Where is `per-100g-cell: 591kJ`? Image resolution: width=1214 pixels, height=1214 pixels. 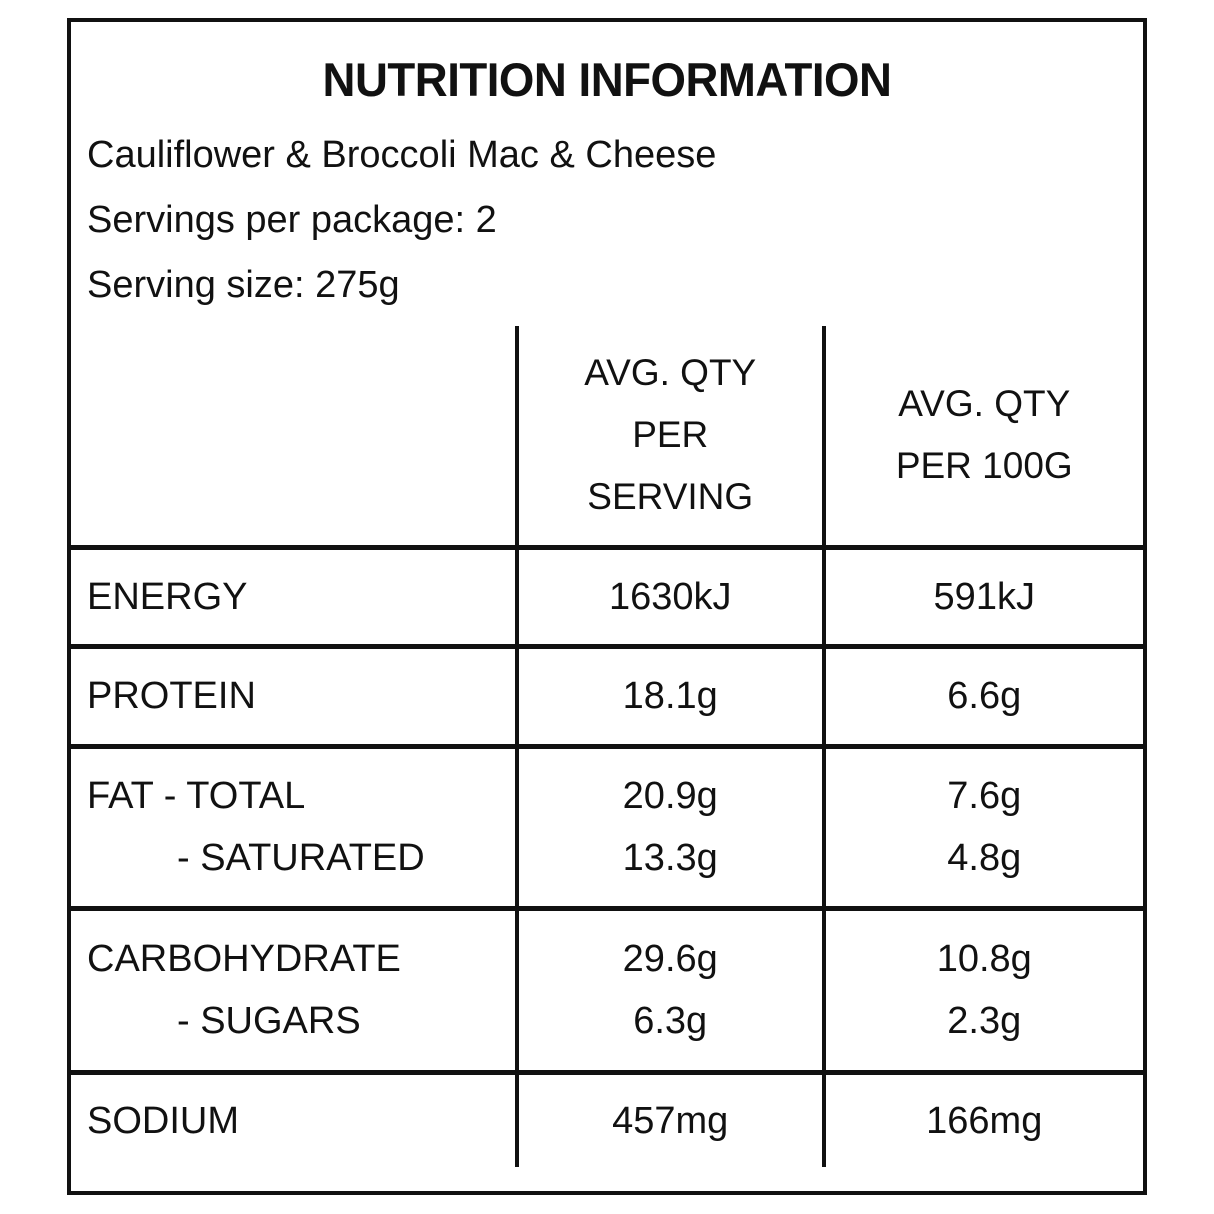
per-100g-cell: 591kJ is located at coordinates (982, 596).